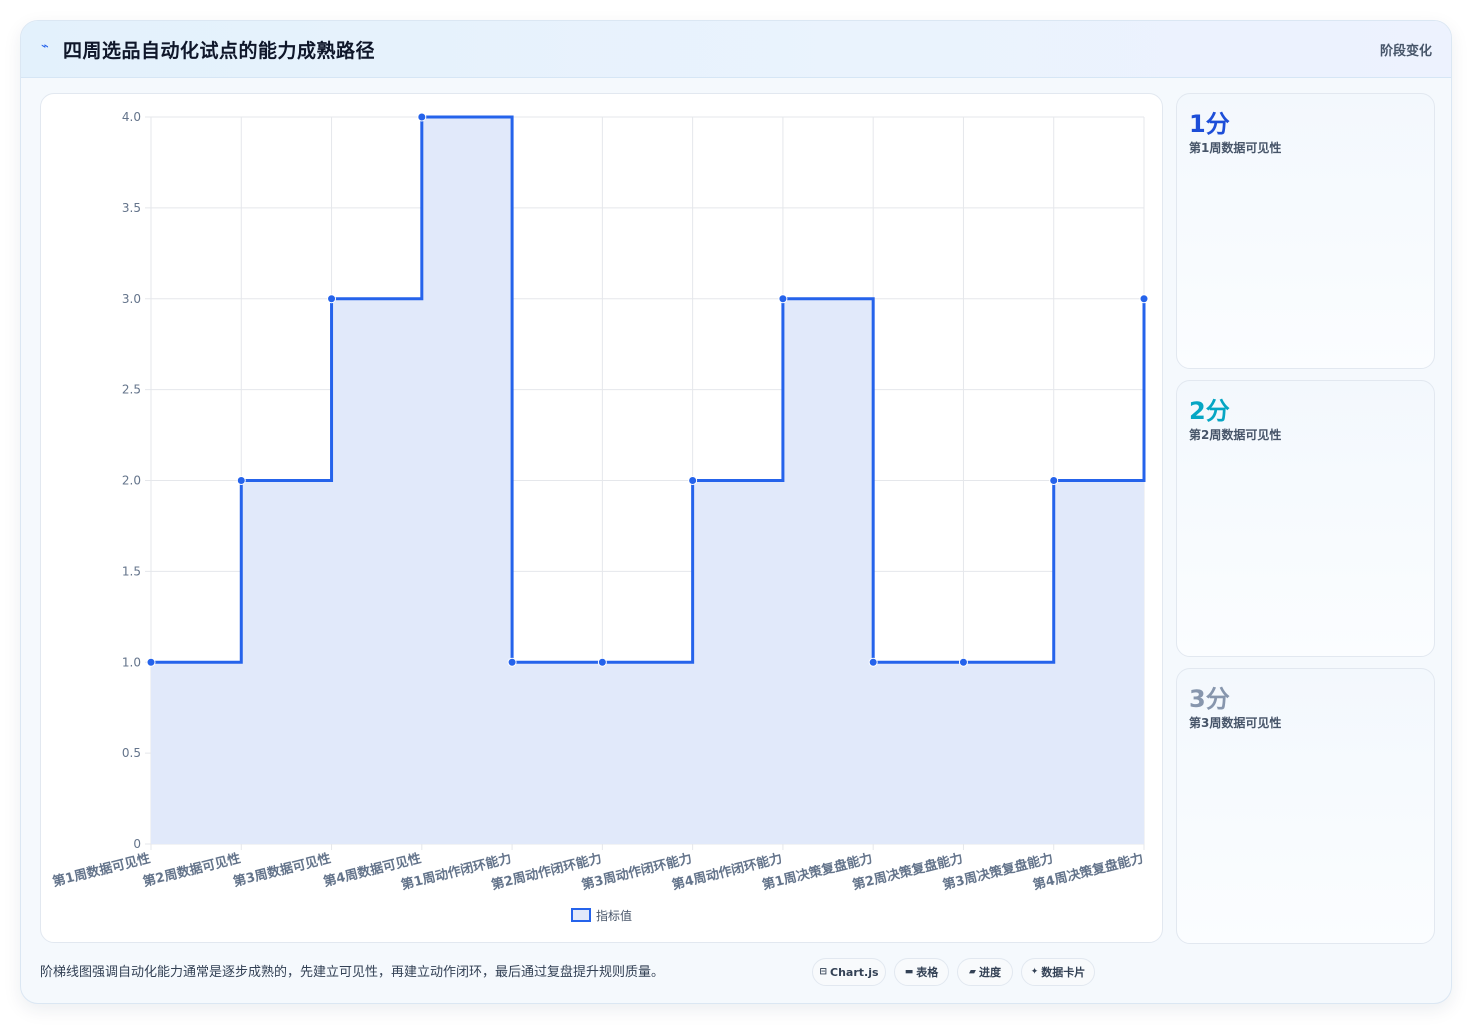  Describe the element at coordinates (219, 51) in the screenshot. I see `page-title: 四周选品自动化试点的能力成熟路径` at that location.